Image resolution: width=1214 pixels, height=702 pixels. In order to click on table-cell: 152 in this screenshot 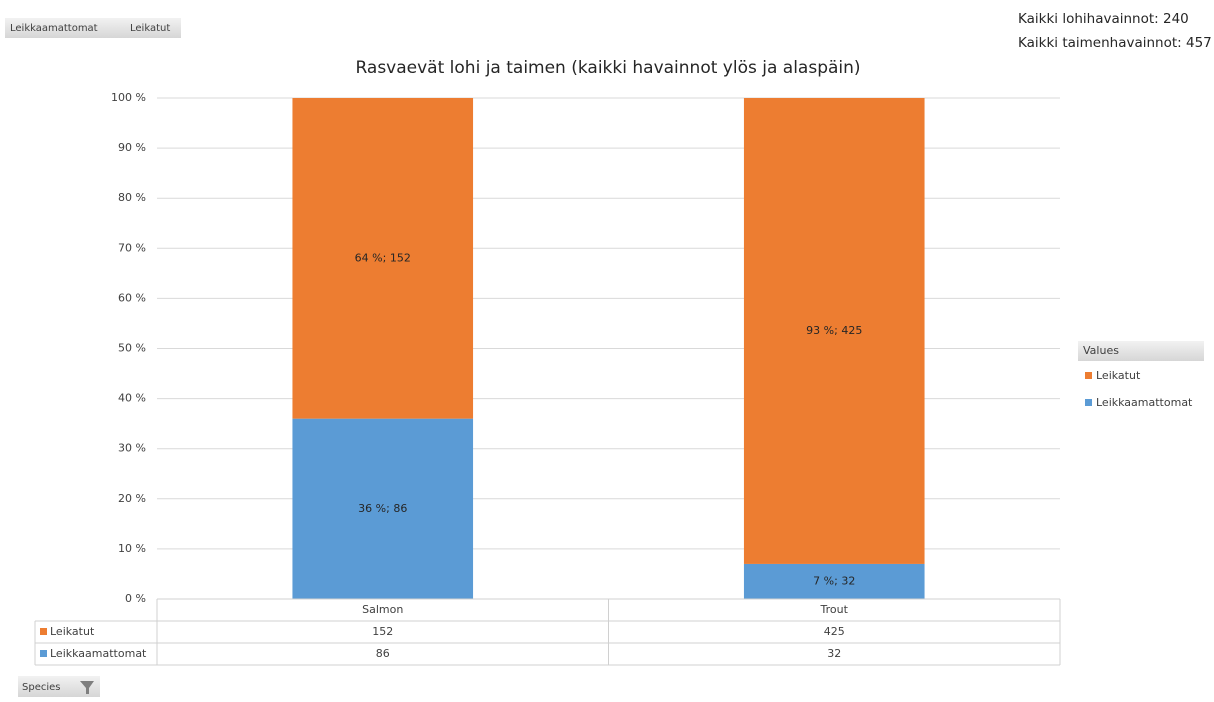, I will do `click(382, 631)`.